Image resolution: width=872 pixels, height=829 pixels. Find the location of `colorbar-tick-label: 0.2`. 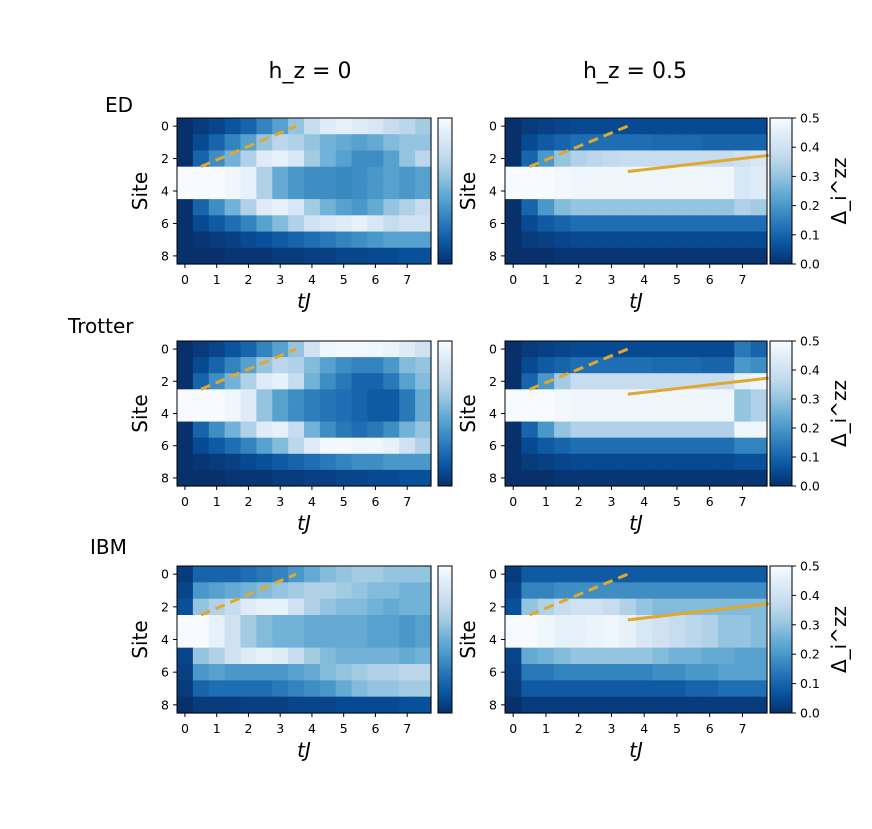

colorbar-tick-label: 0.2 is located at coordinates (810, 205).